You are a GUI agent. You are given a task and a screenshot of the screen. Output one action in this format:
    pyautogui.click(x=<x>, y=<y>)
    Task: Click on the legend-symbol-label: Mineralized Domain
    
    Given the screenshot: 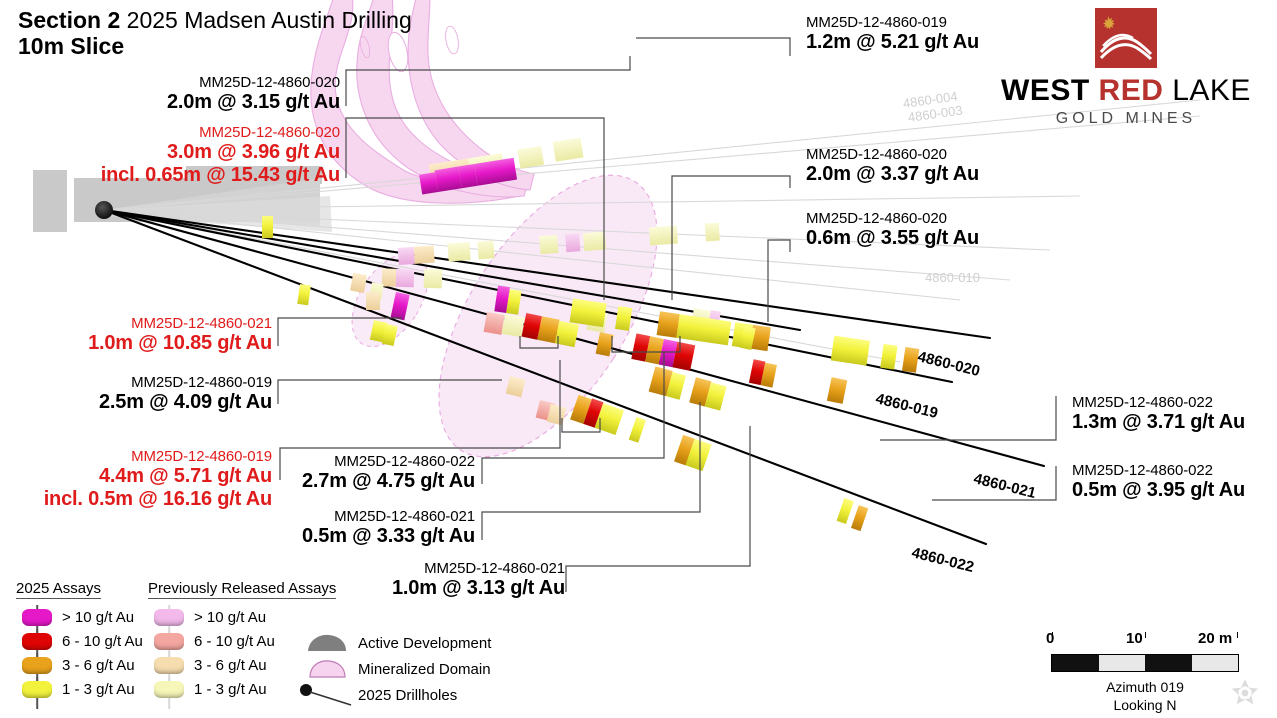 What is the action you would take?
    pyautogui.click(x=424, y=669)
    